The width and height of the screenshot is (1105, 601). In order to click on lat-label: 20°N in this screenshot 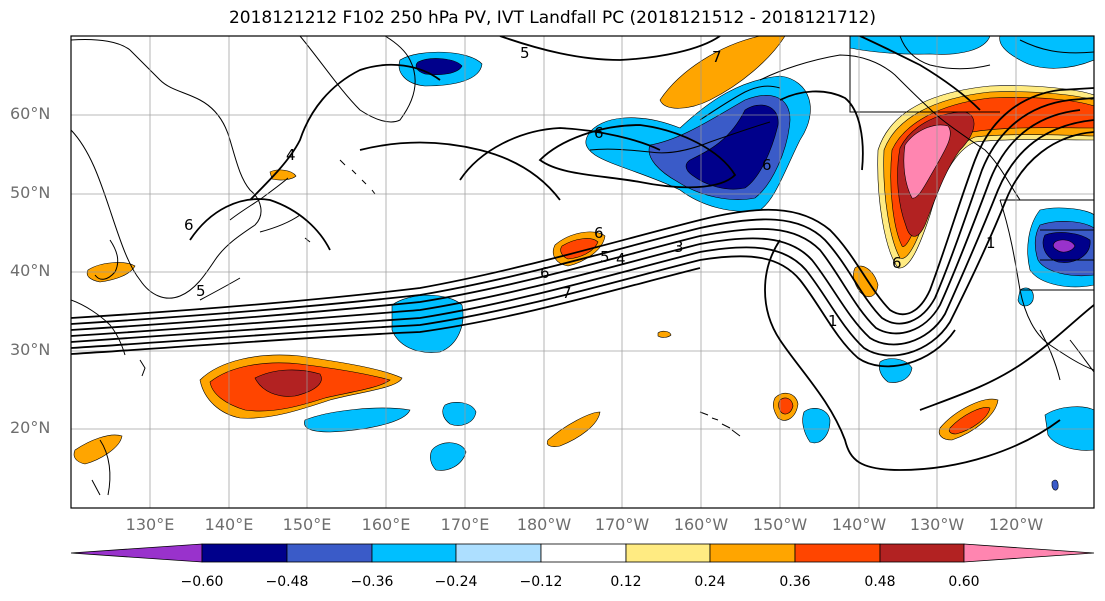, I will do `click(30, 427)`.